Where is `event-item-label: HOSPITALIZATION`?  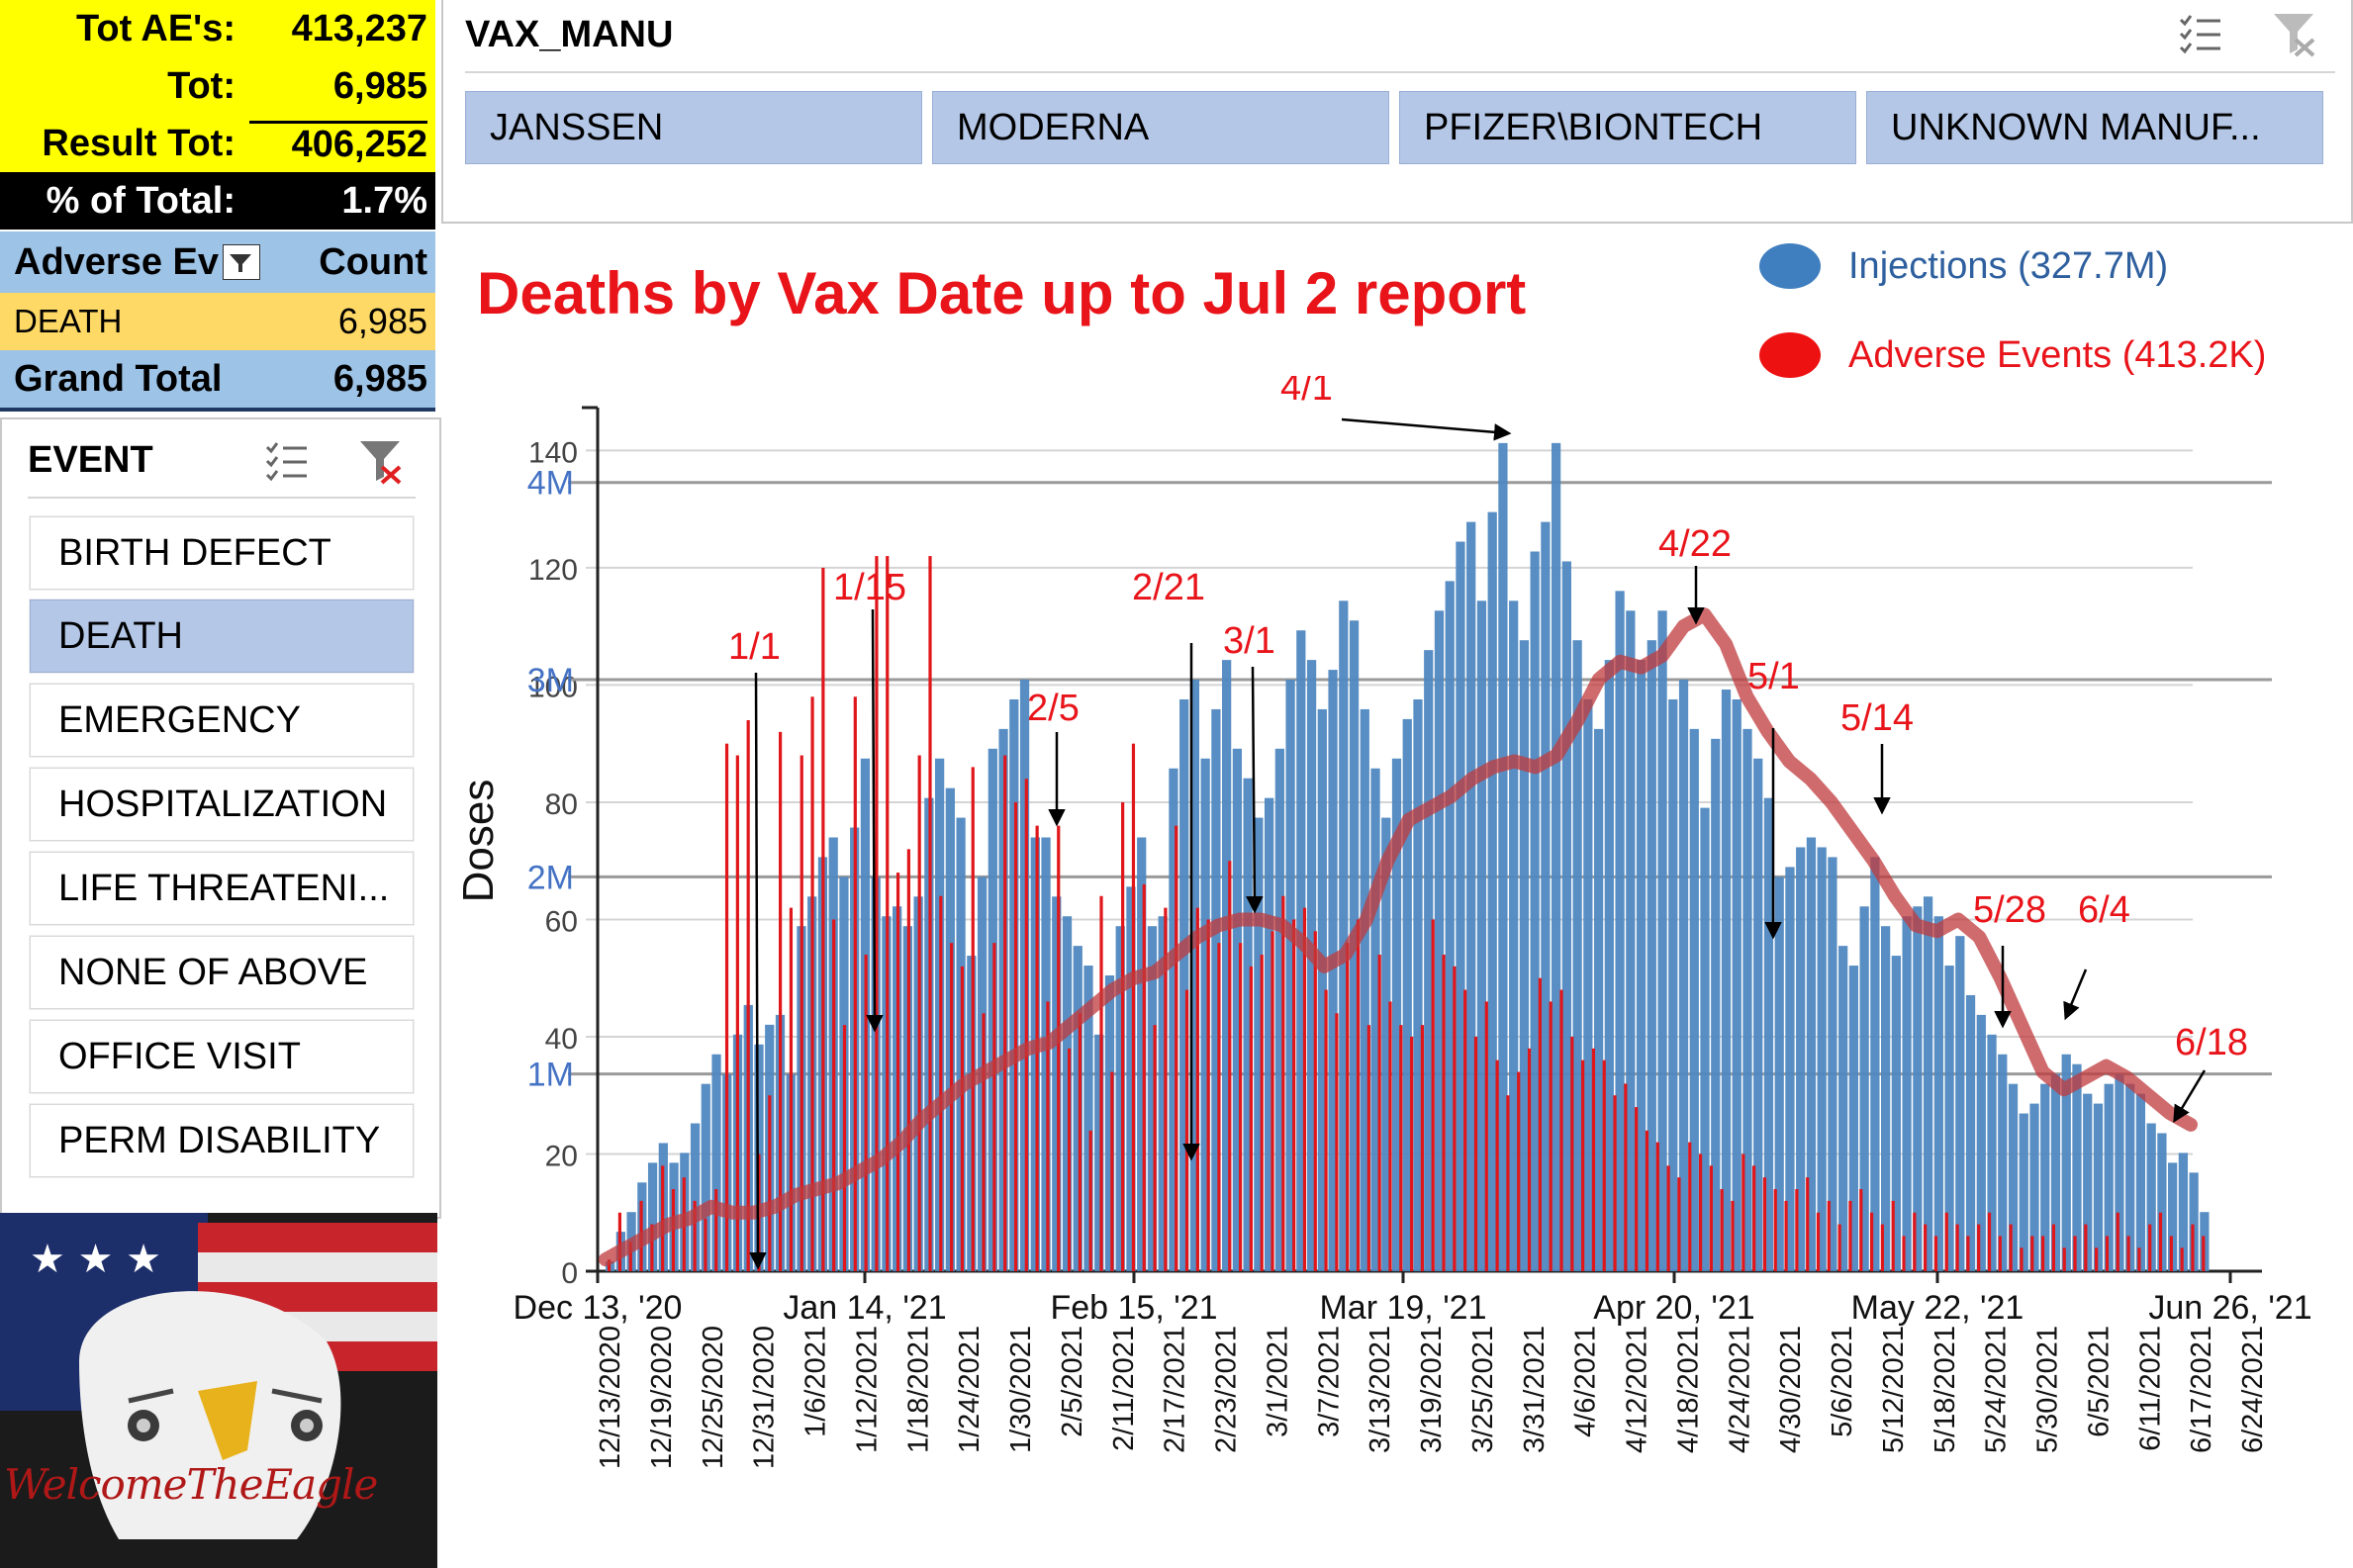
event-item-label: HOSPITALIZATION is located at coordinates (223, 804).